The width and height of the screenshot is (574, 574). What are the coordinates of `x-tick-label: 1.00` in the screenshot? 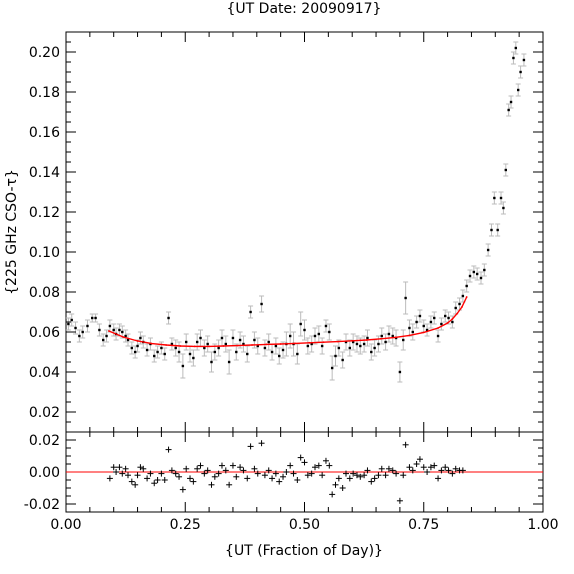 It's located at (542, 525).